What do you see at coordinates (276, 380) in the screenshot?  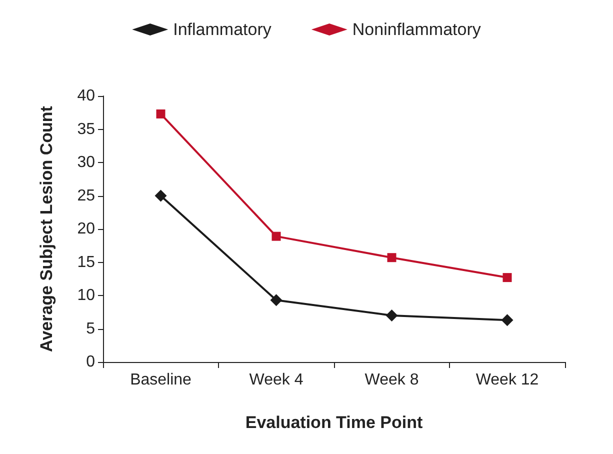 I see `x-tick-label: Week 4` at bounding box center [276, 380].